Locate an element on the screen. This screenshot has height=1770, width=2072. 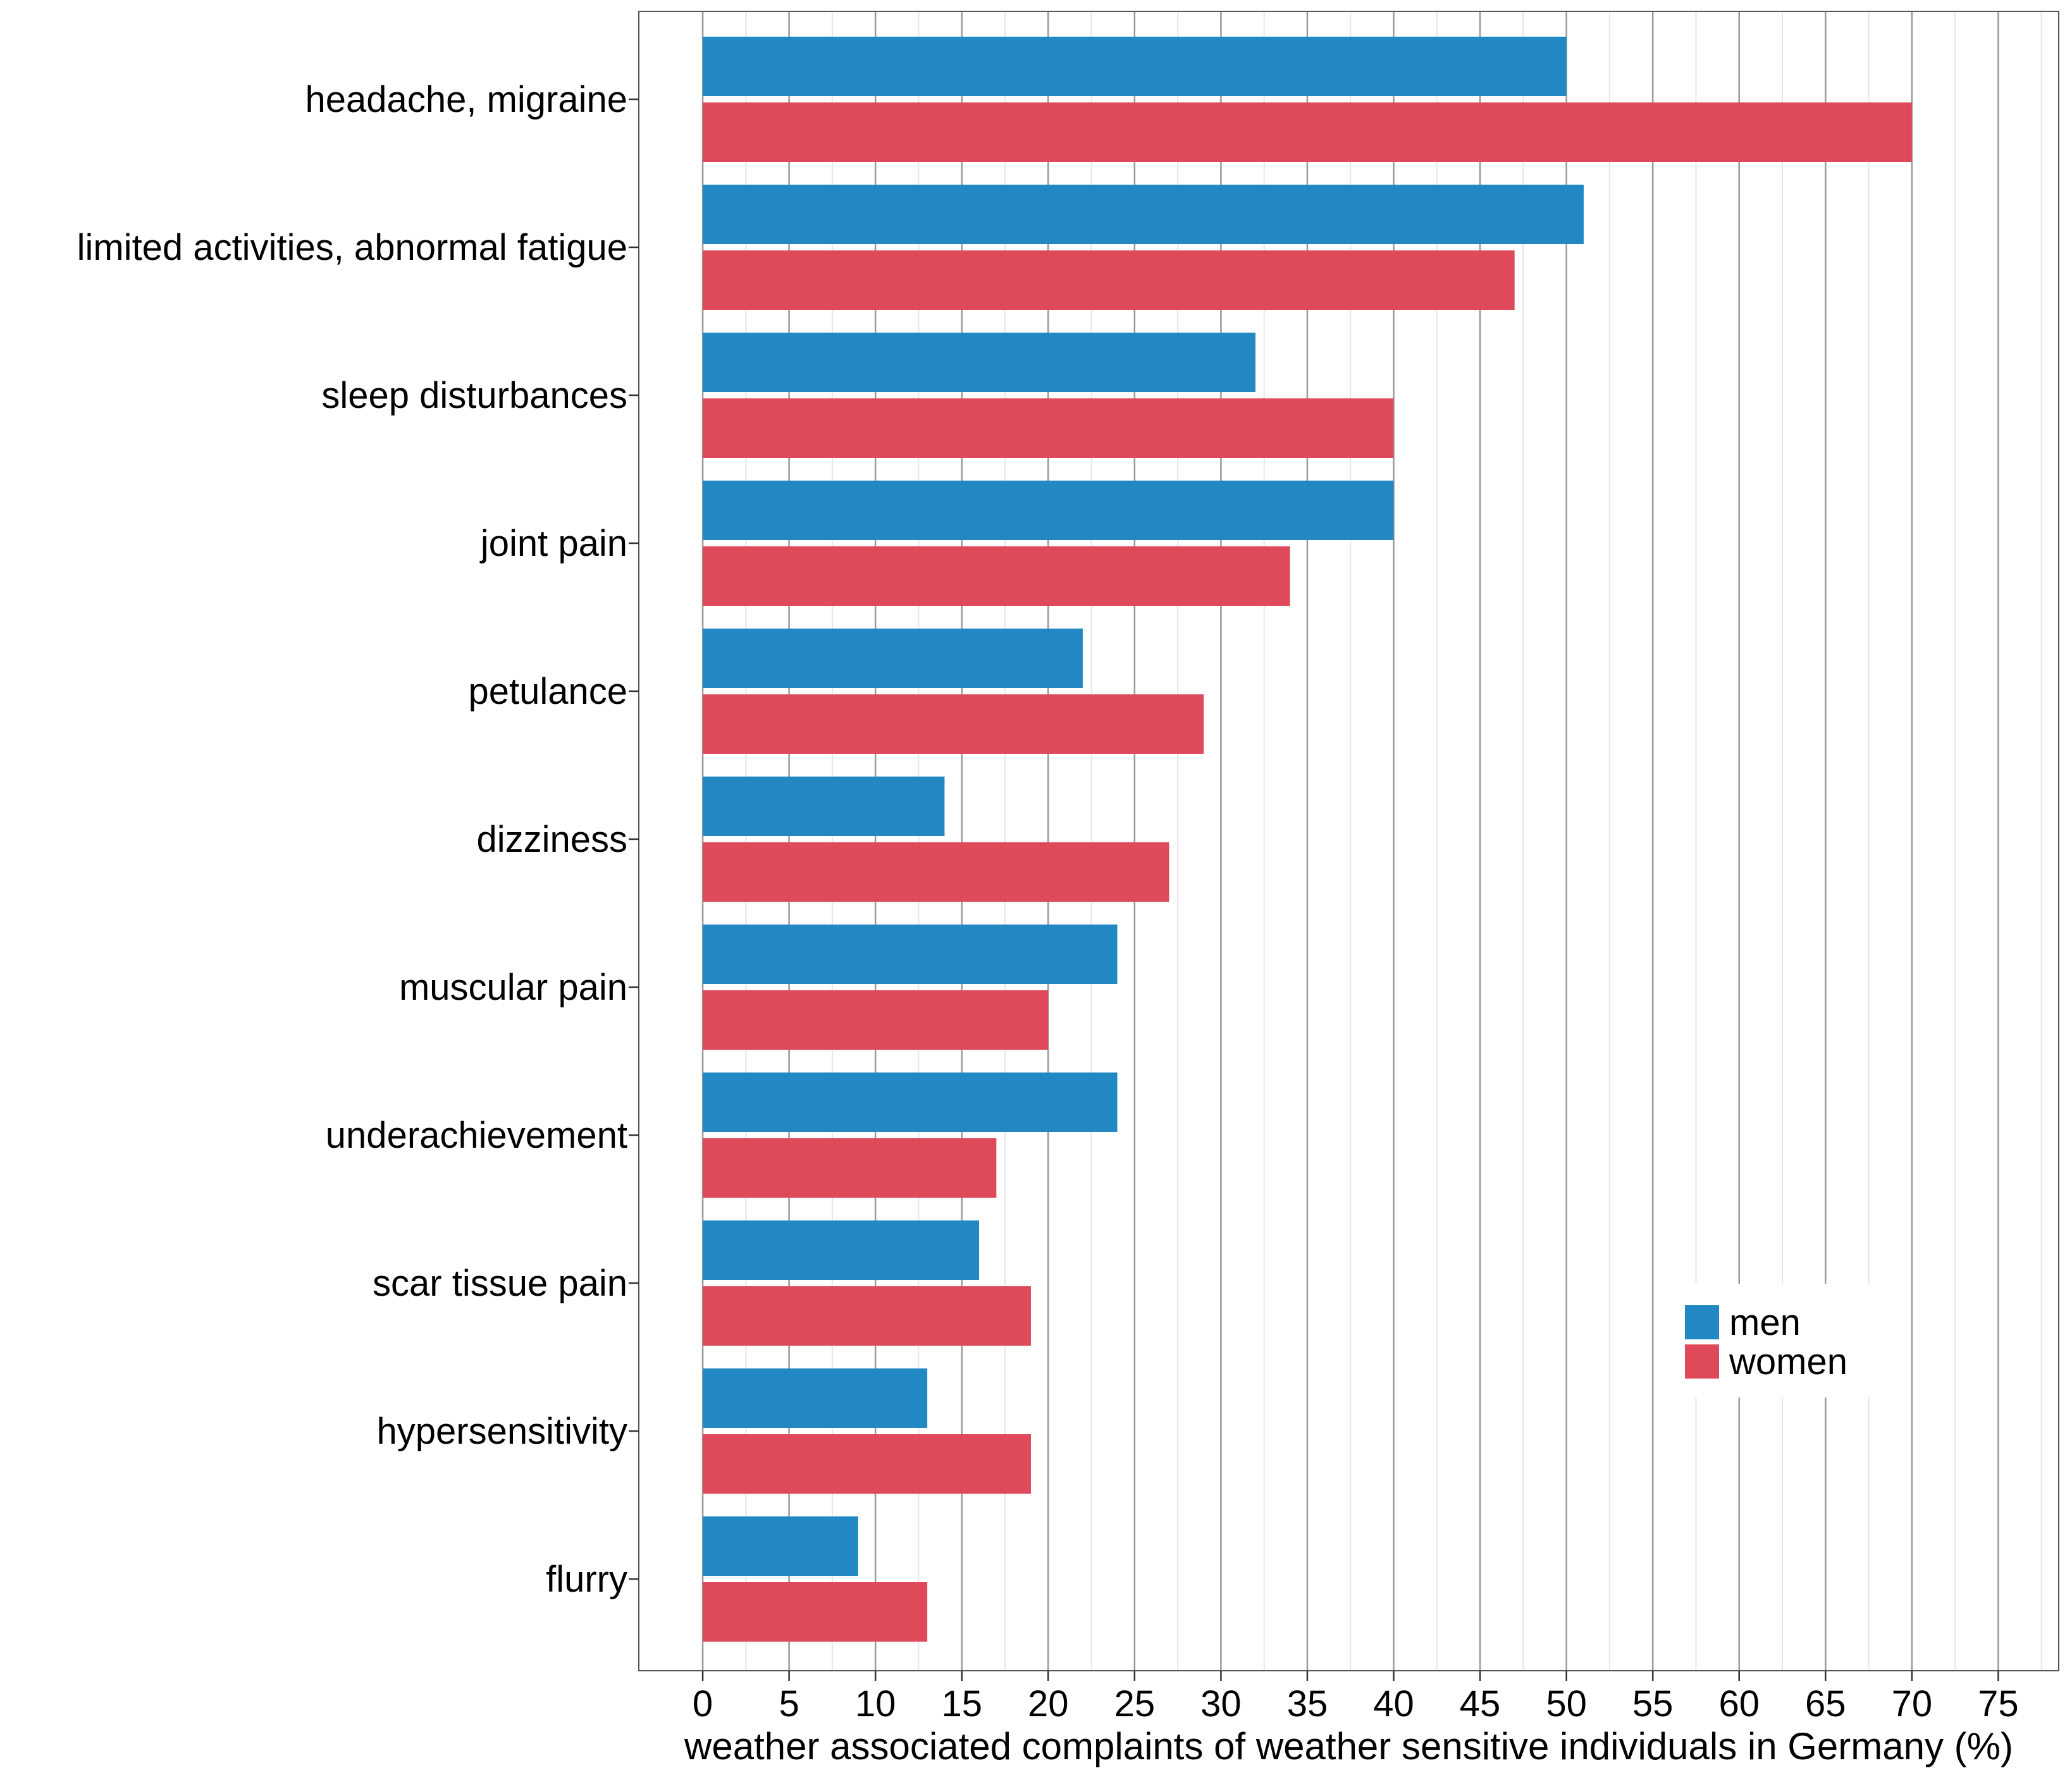
category-label: petulance is located at coordinates (547, 691).